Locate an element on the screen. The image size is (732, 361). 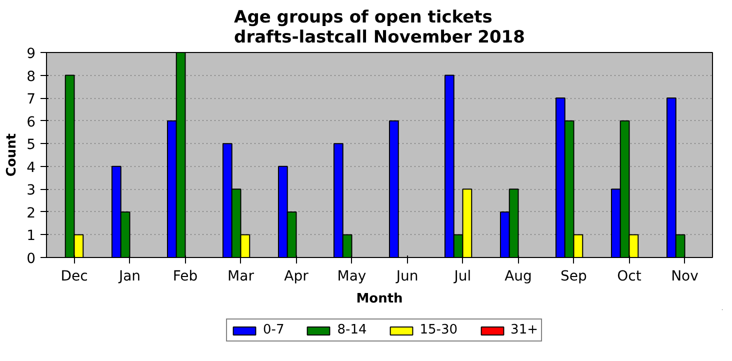
y-axis-title: Count is located at coordinates (12, 155).